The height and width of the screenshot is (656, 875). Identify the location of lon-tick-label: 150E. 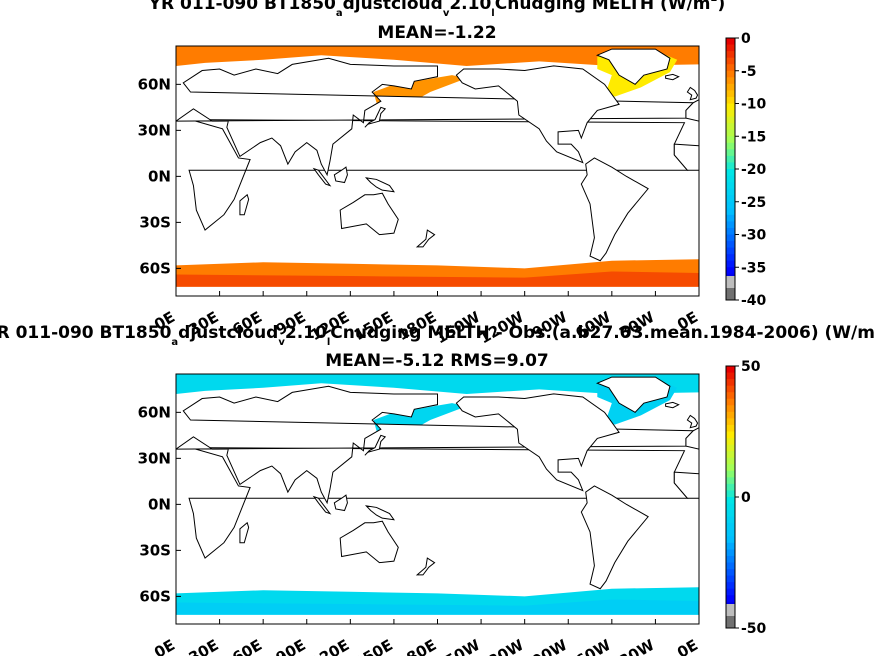
(373, 646).